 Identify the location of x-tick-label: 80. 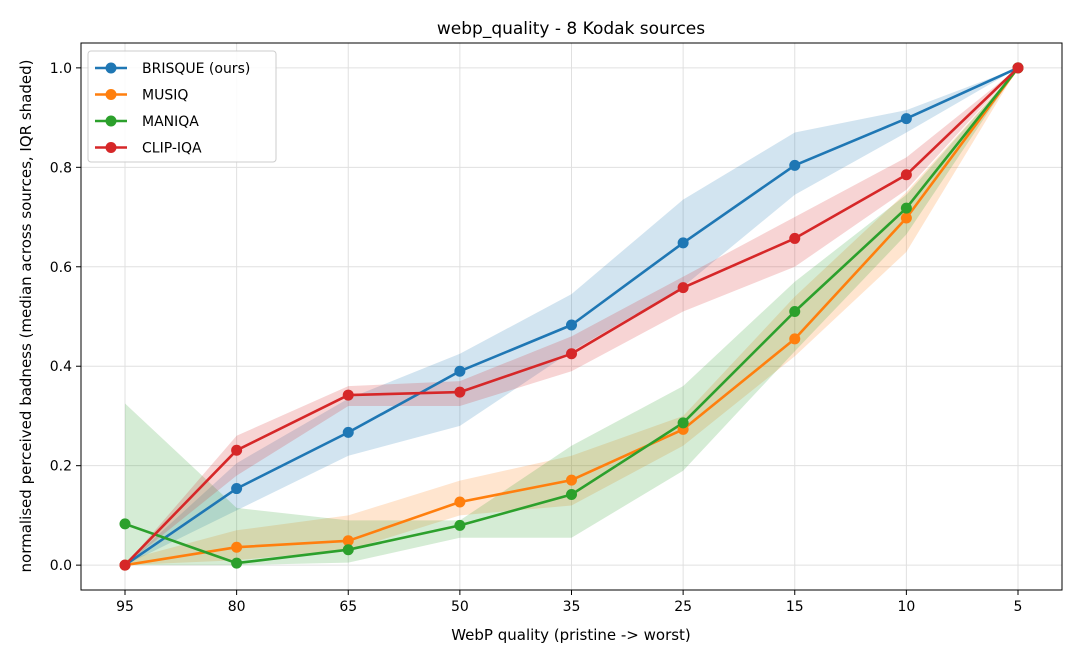
(237, 607).